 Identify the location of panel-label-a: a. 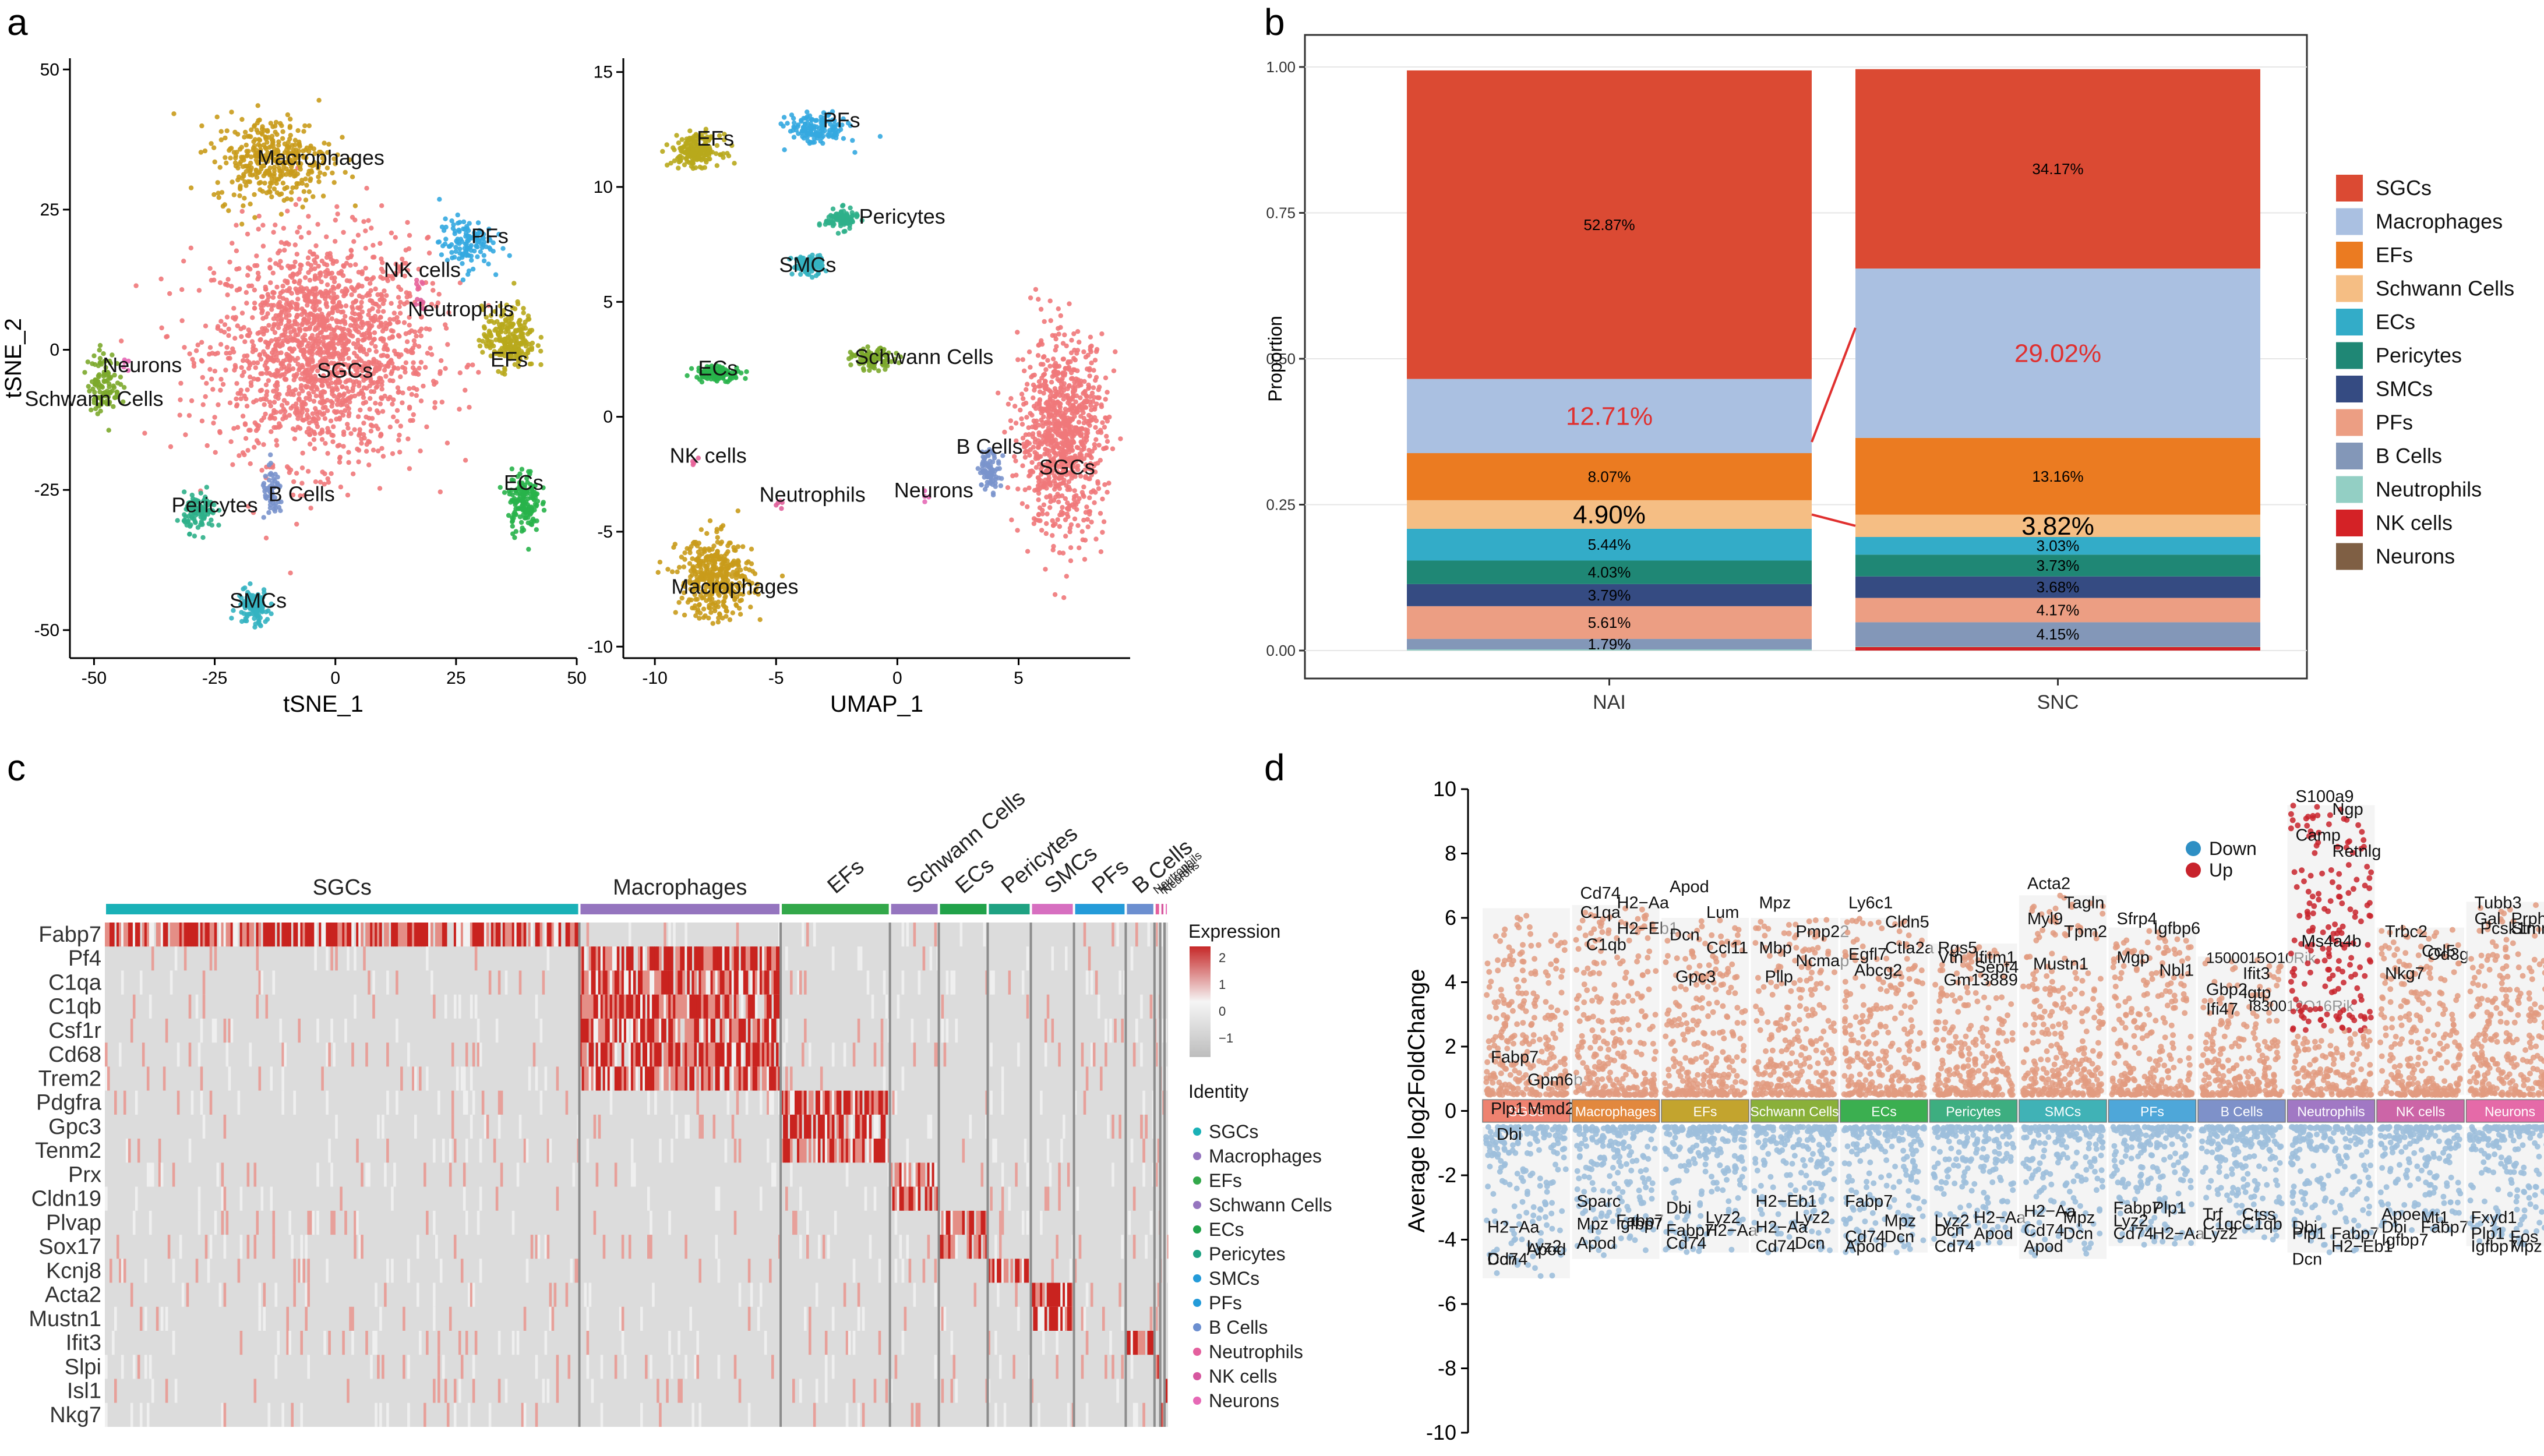
(17, 22).